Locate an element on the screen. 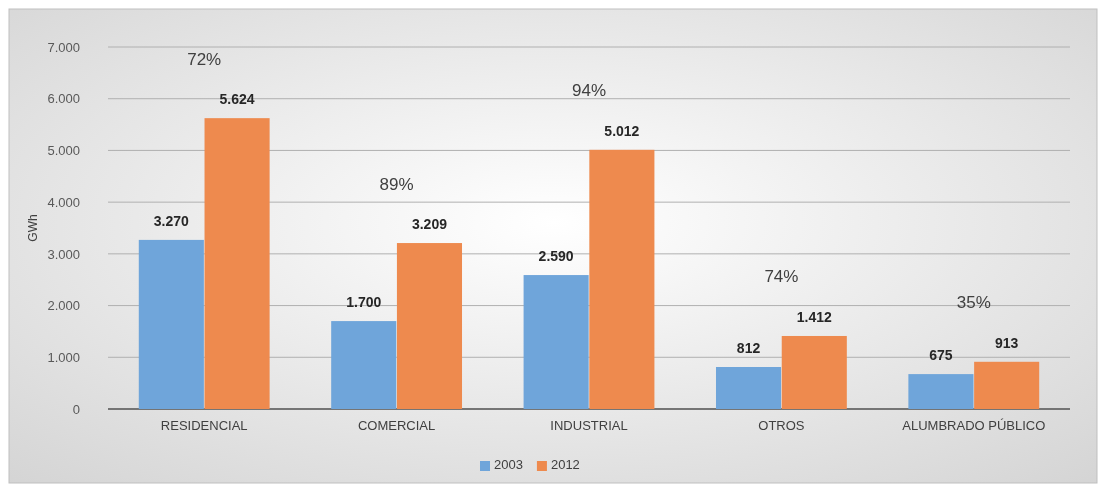 Image resolution: width=1103 pixels, height=490 pixels. x-tick-label: RESIDENCIAL is located at coordinates (204, 426).